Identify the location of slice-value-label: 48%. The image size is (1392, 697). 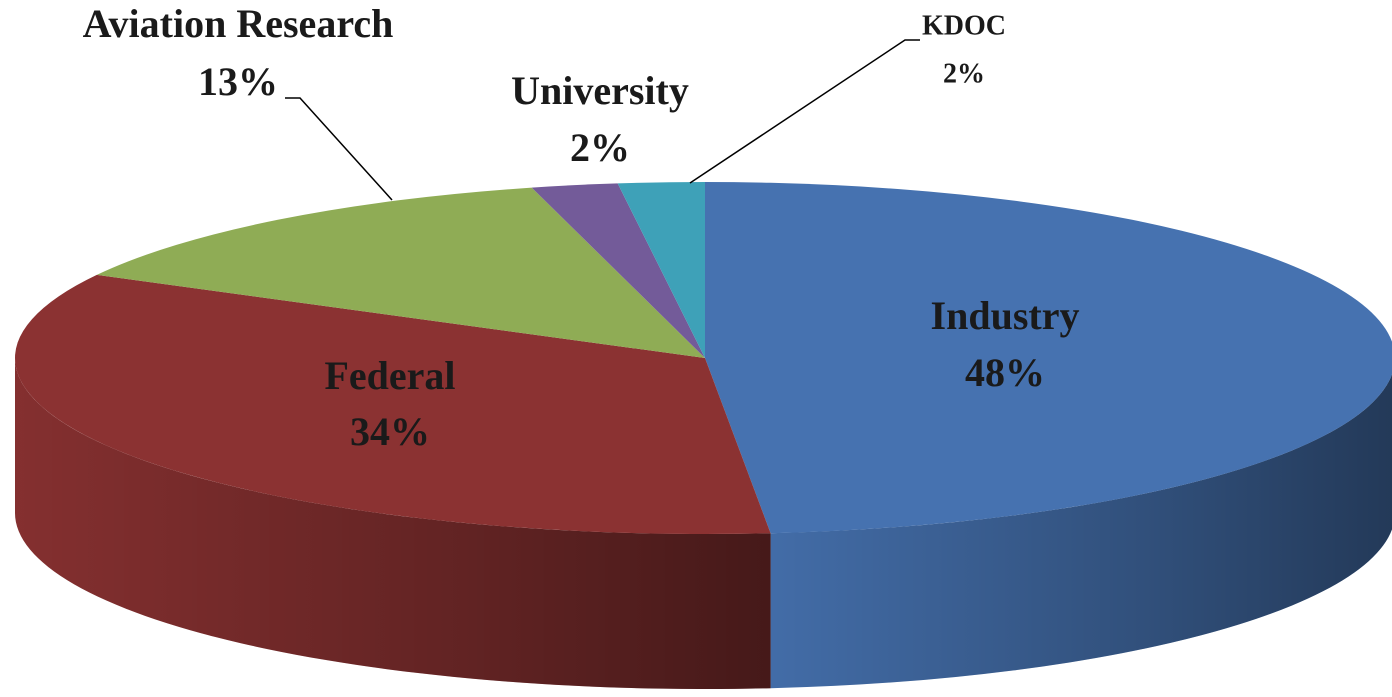
(1005, 372).